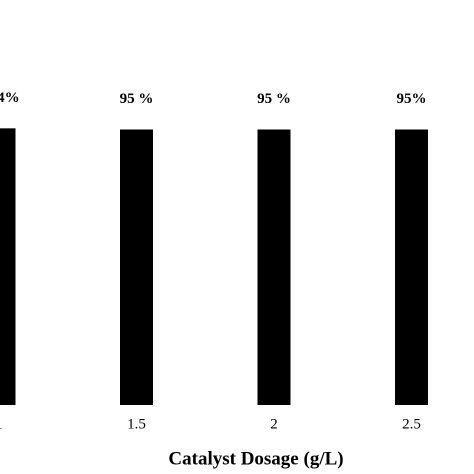 The image size is (474, 474). What do you see at coordinates (274, 424) in the screenshot?
I see `x-tick-label: 2` at bounding box center [274, 424].